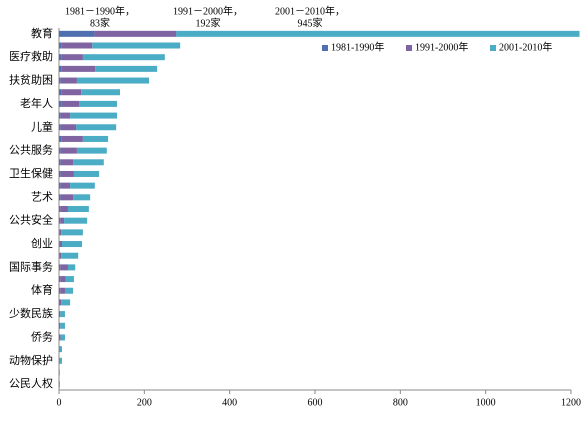 The width and height of the screenshot is (586, 422). Describe the element at coordinates (59, 402) in the screenshot. I see `x-tick-label: 0` at that location.